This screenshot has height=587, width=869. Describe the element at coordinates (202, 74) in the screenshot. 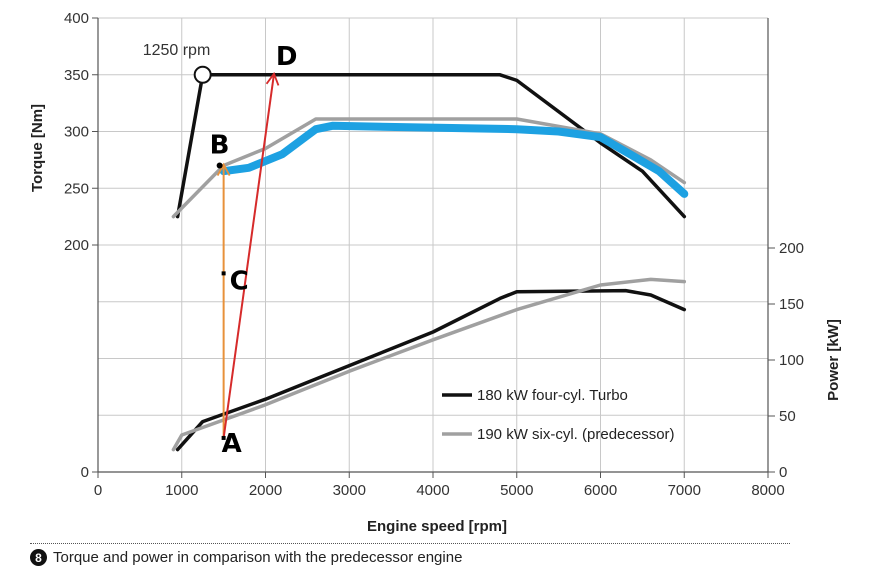

I see `rpm-marker-circle` at that location.